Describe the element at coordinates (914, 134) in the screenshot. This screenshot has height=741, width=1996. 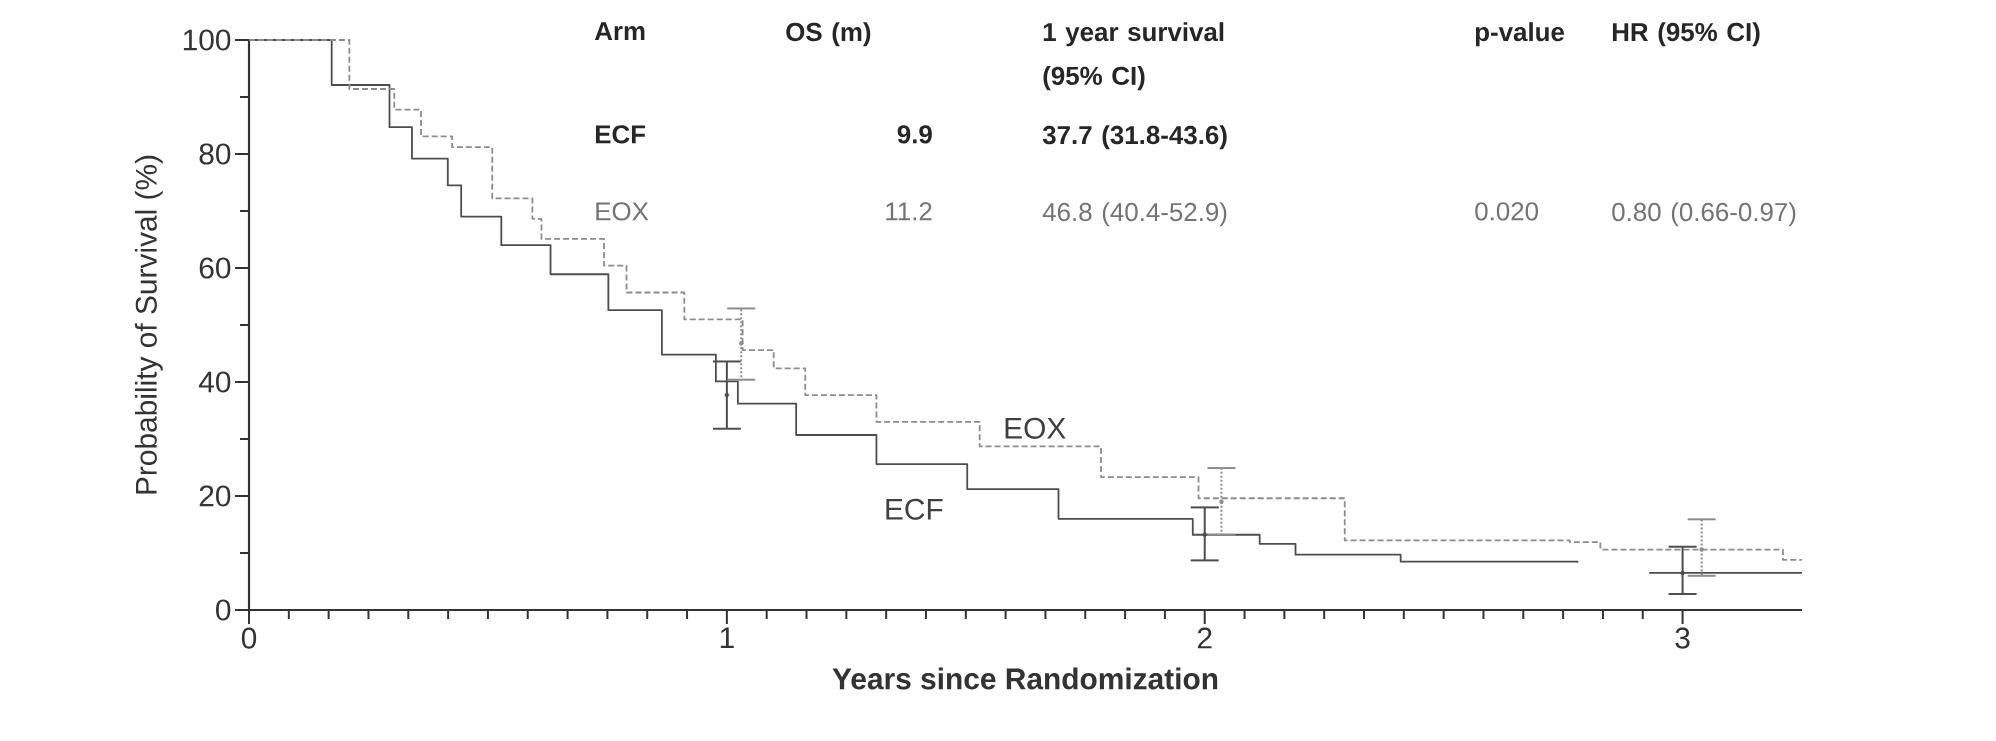
I see `annotation: 9.9` at that location.